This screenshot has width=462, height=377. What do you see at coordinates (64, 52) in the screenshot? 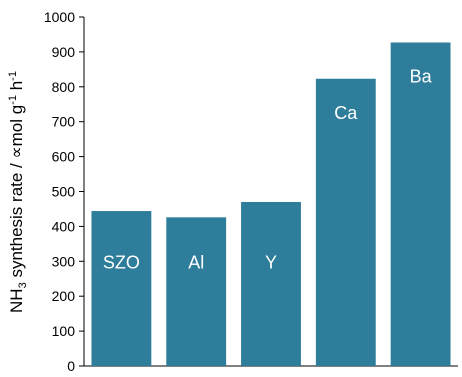
I see `y-tick-label: 900` at bounding box center [64, 52].